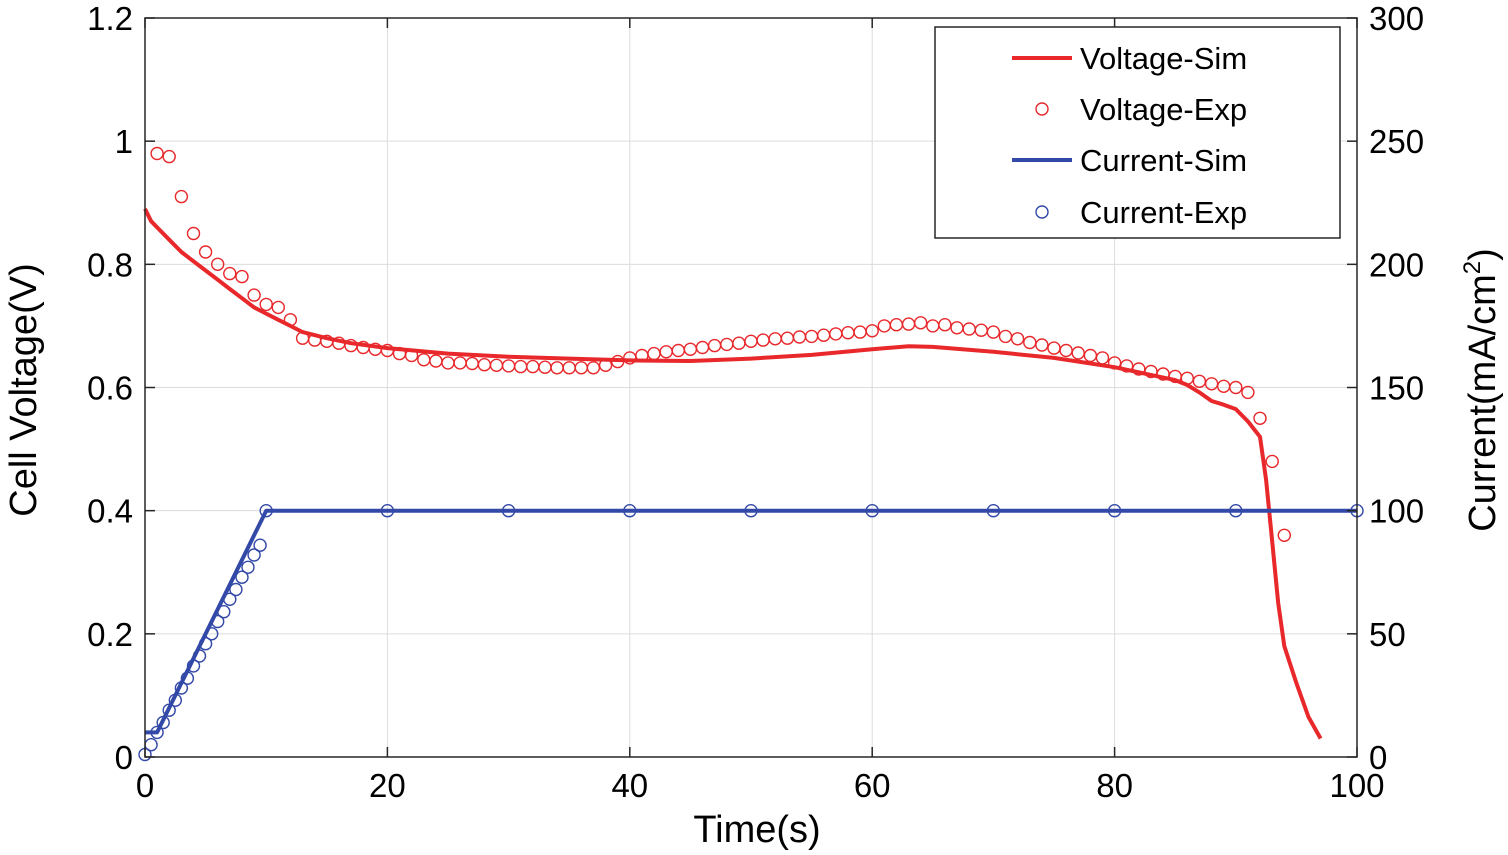  What do you see at coordinates (1137, 132) in the screenshot?
I see `legend-box` at bounding box center [1137, 132].